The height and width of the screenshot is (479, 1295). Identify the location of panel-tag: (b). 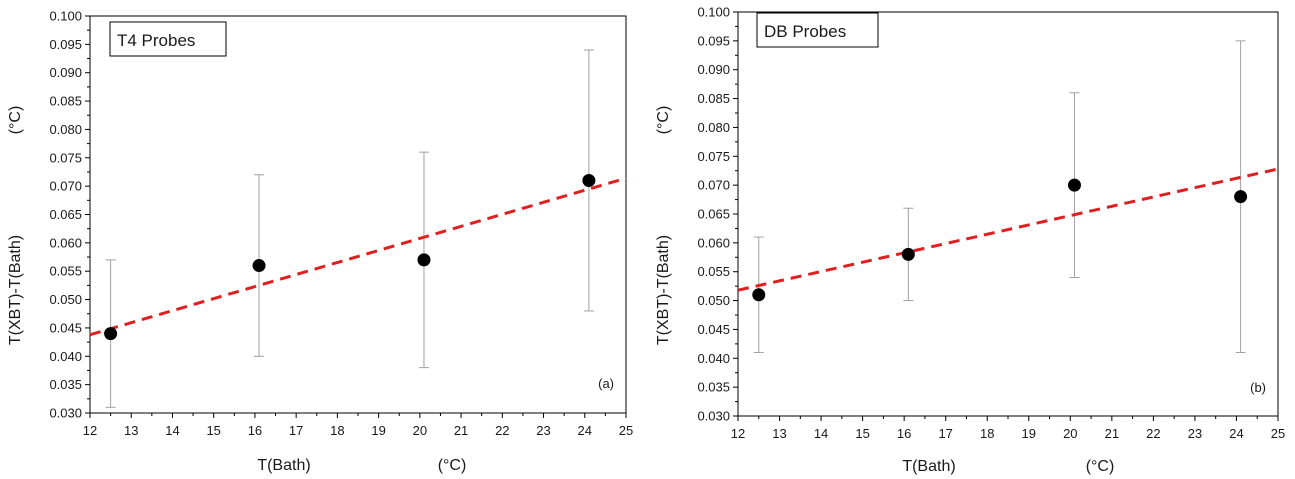
(1258, 387).